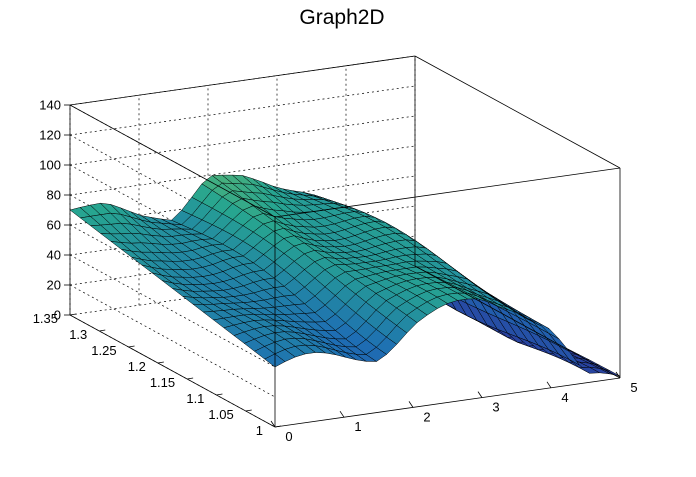 This screenshot has width=696, height=477. I want to click on z-tick-label: 80, so click(54, 195).